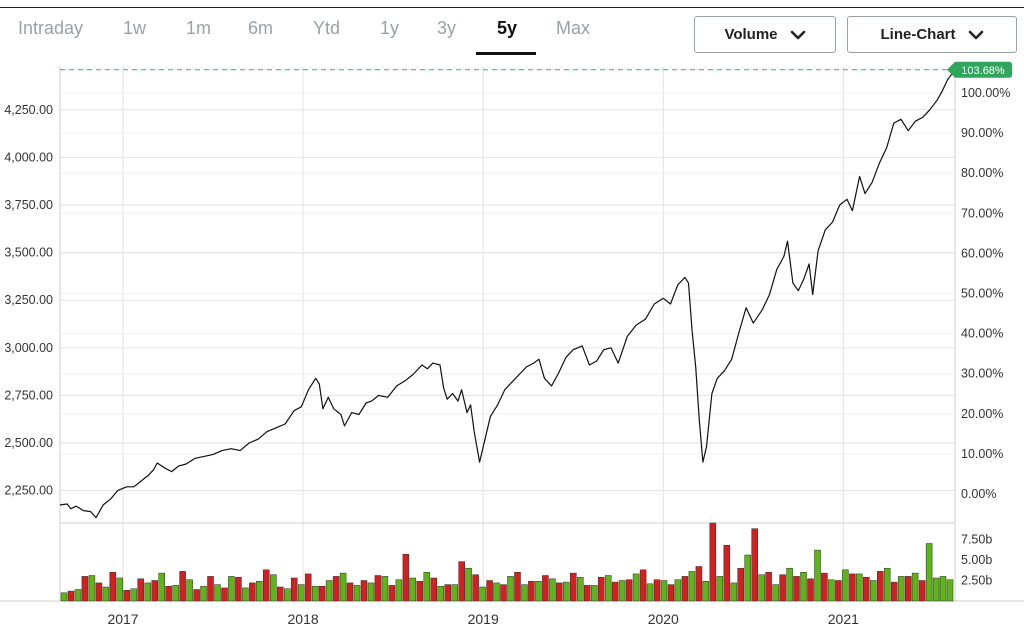 The image size is (1024, 634). I want to click on price-tick-label: 3,250.00, so click(28, 300).